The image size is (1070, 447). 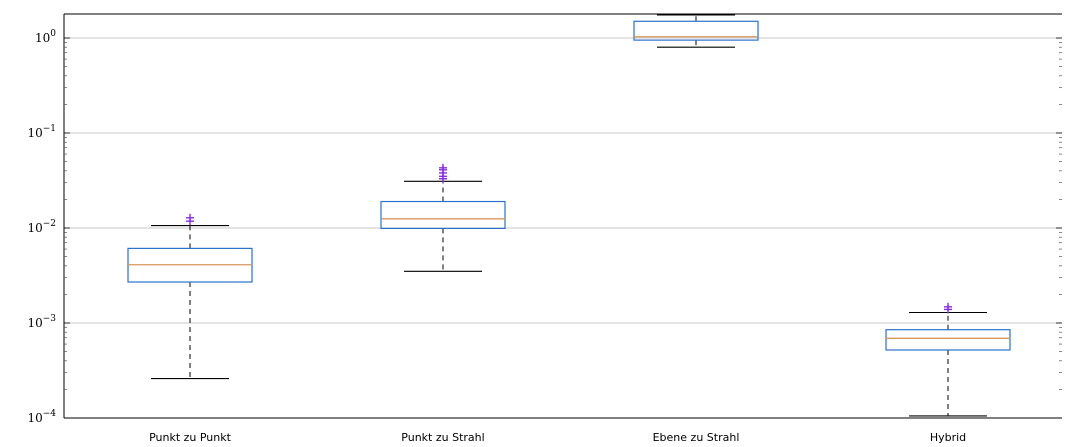 What do you see at coordinates (948, 437) in the screenshot?
I see `x-category-label: Hybrid` at bounding box center [948, 437].